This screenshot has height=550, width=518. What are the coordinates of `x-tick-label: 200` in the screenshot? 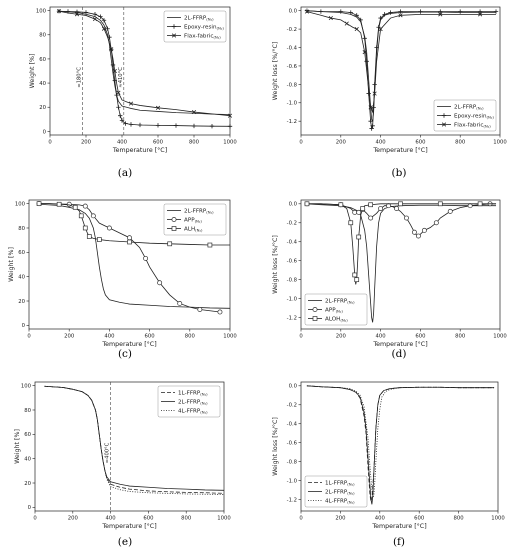 It's located at (341, 143).